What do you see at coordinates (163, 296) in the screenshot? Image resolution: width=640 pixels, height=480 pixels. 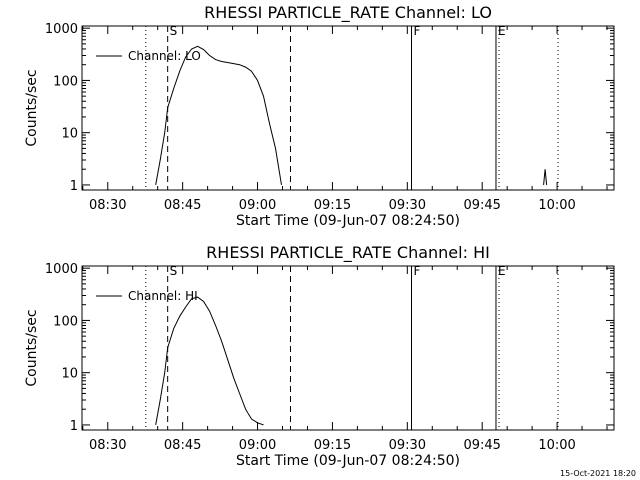 I see `legend-label: Channel: HI` at bounding box center [163, 296].